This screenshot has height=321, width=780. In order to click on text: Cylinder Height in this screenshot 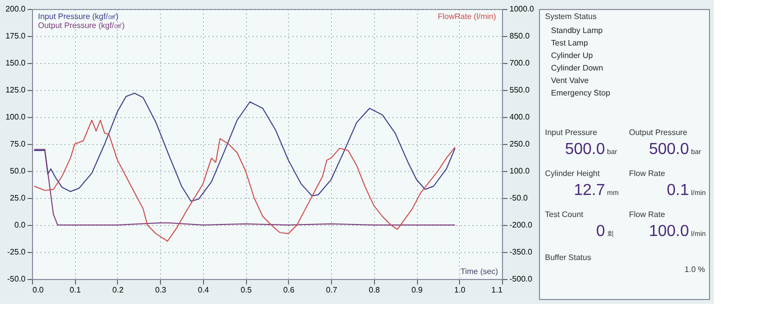, I will do `click(572, 173)`.